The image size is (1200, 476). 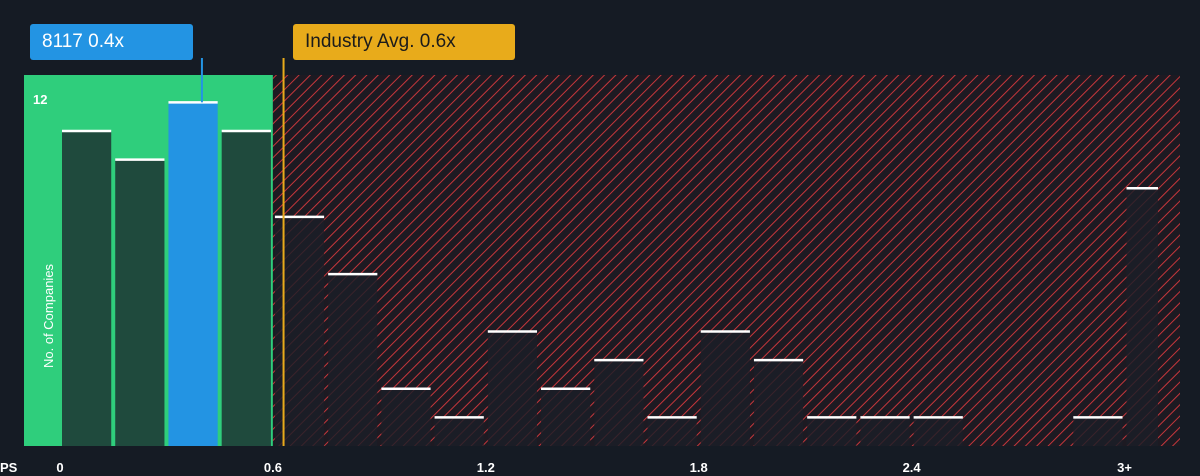 I want to click on x-tick-label: 1.2, so click(x=485, y=467).